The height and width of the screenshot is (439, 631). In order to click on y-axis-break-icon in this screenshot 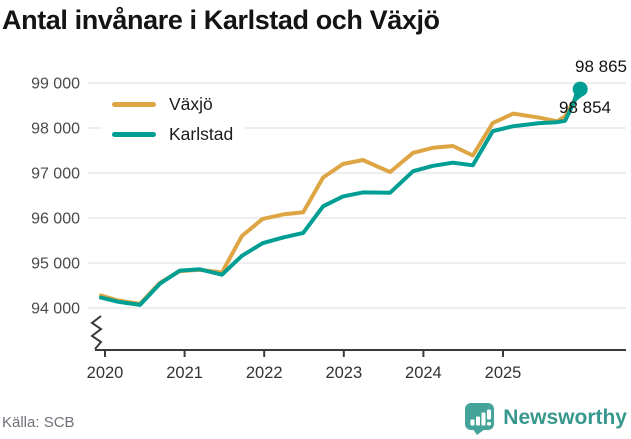, I will do `click(96, 332)`.